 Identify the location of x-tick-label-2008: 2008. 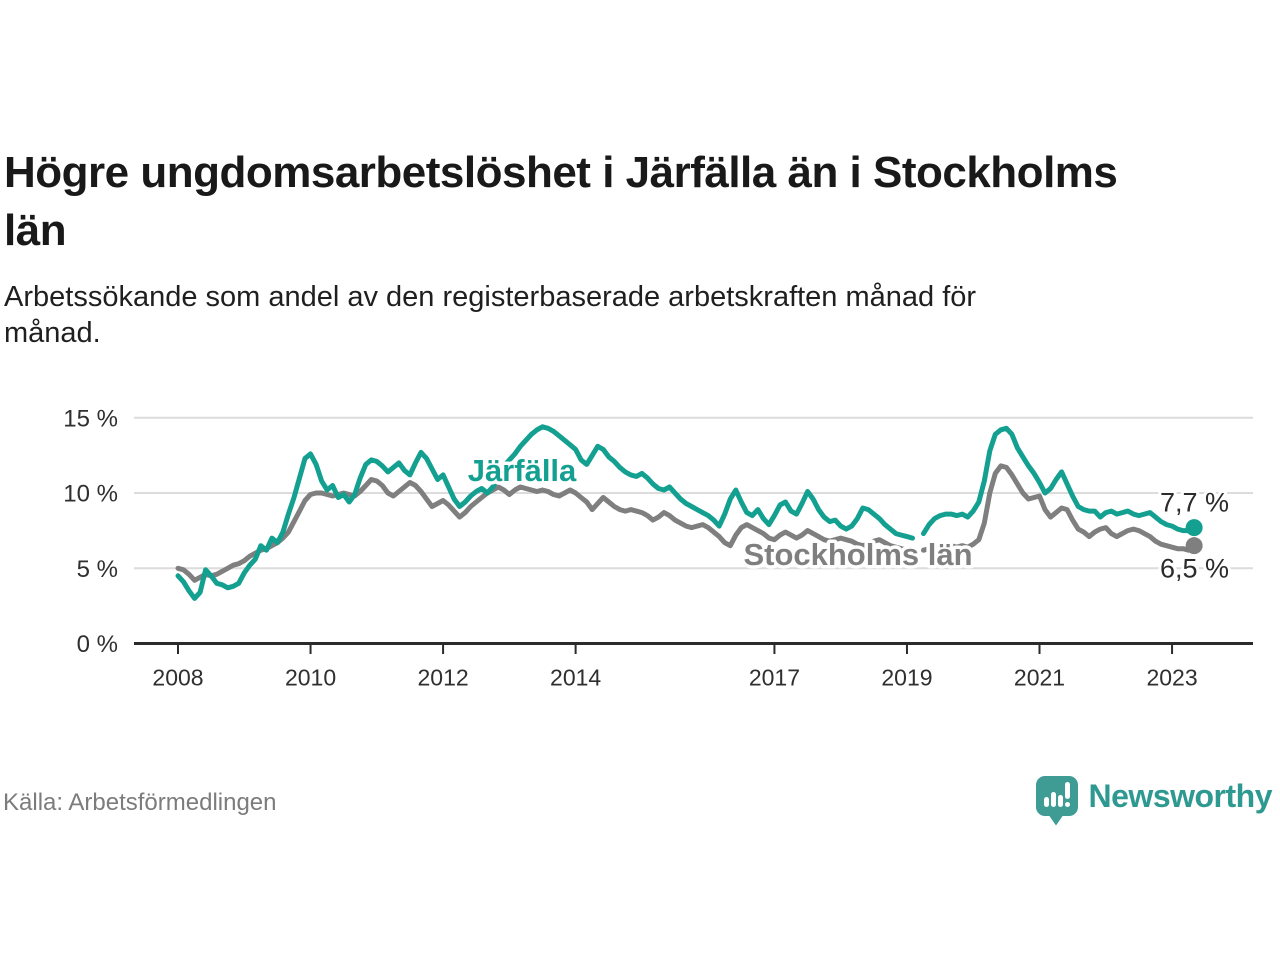
(177, 678).